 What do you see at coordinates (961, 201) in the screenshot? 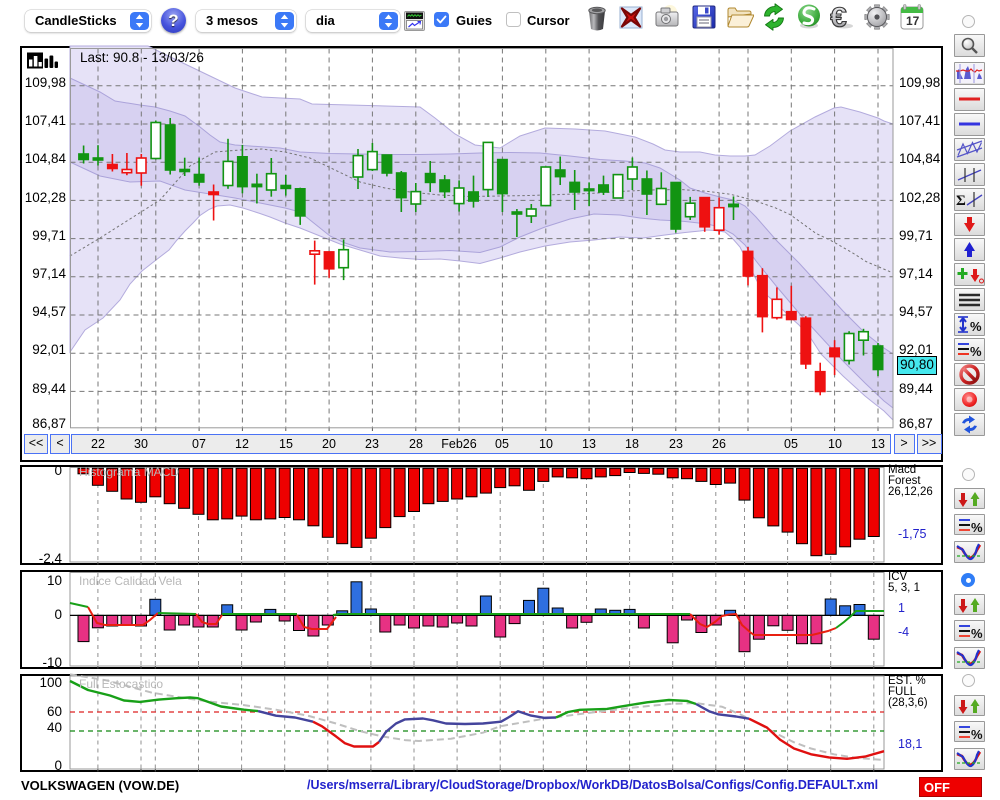
I see `svg-text: Σ` at bounding box center [961, 201].